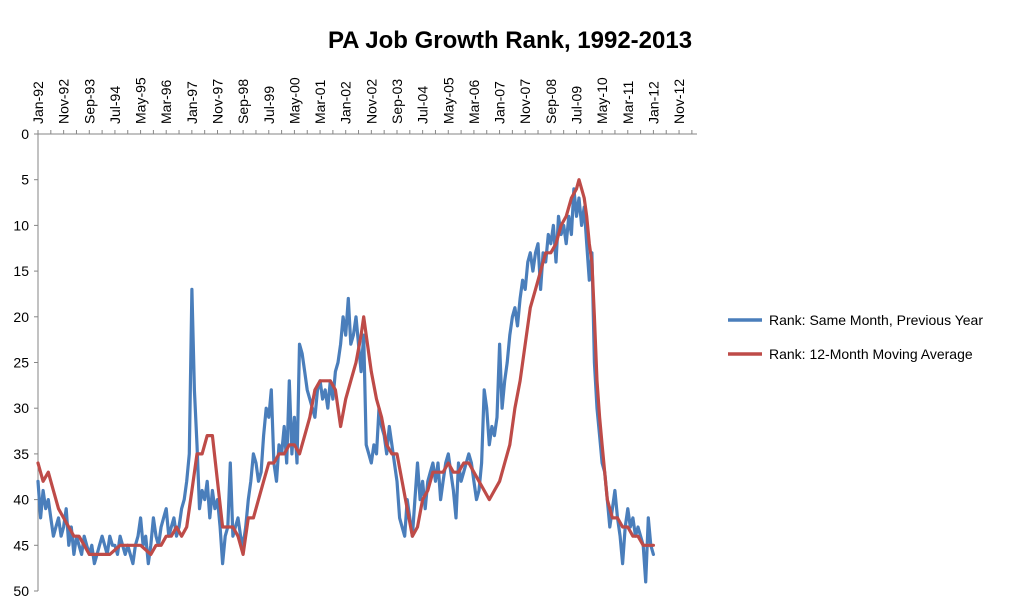 The height and width of the screenshot is (615, 1024). Describe the element at coordinates (25, 180) in the screenshot. I see `y-tick-label: 5` at that location.